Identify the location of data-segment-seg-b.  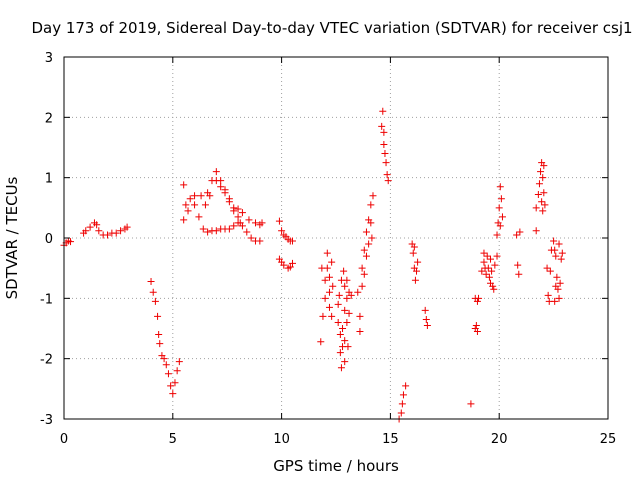
(105, 229).